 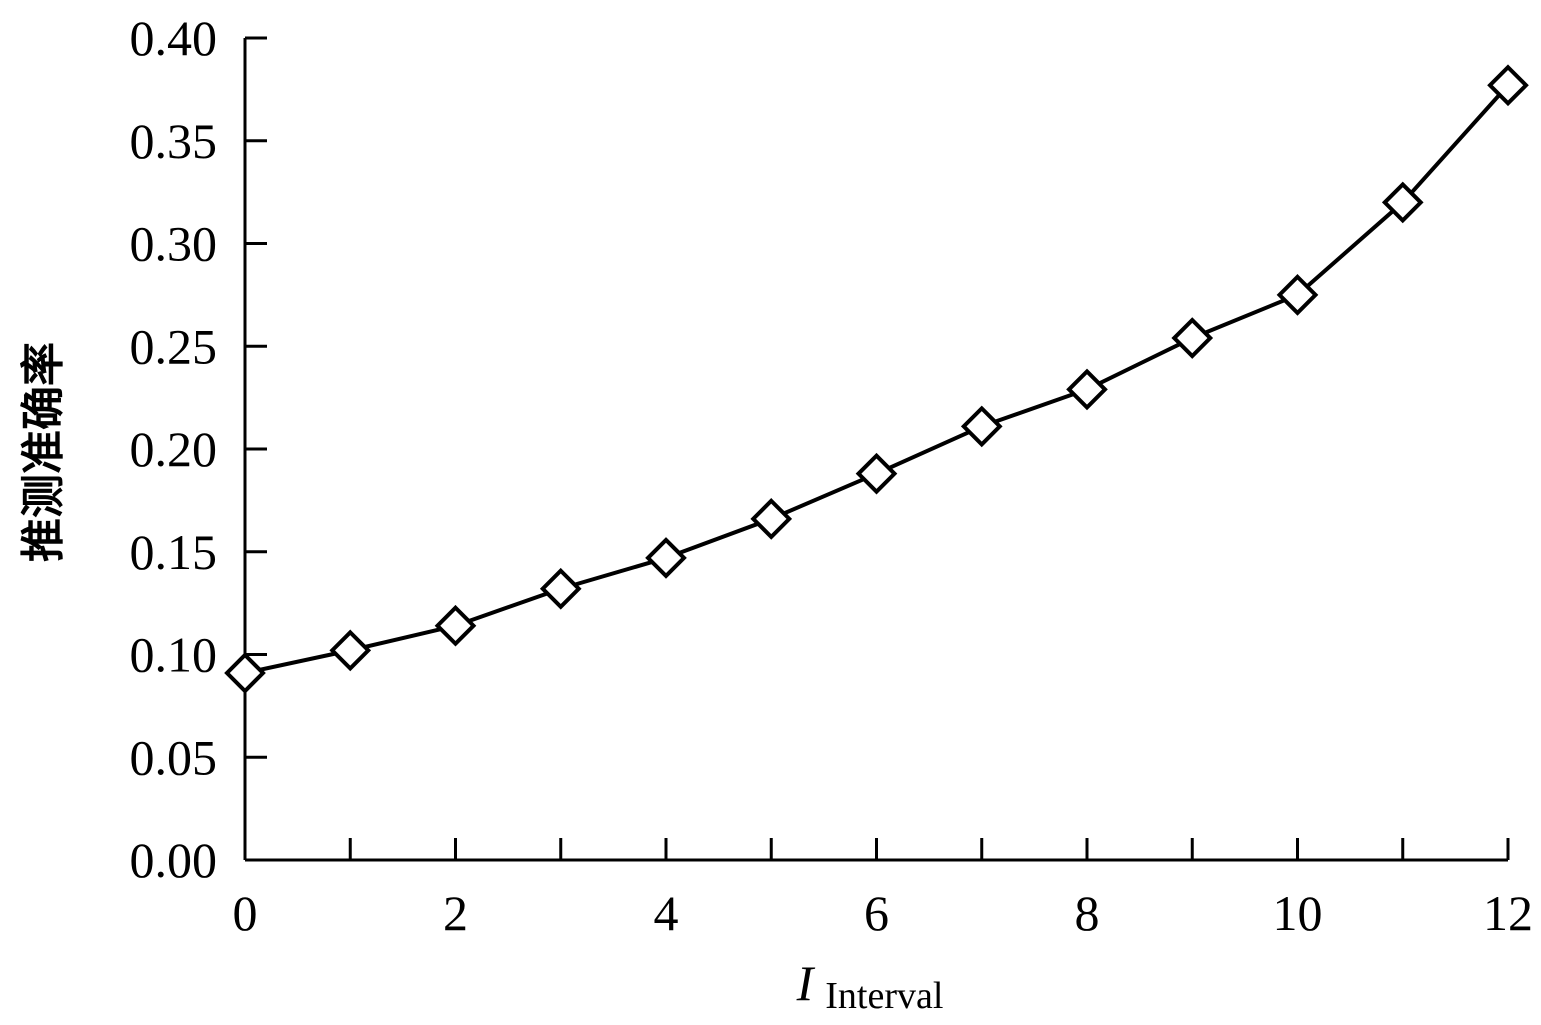 What do you see at coordinates (245, 913) in the screenshot?
I see `x-tick-label: 0` at bounding box center [245, 913].